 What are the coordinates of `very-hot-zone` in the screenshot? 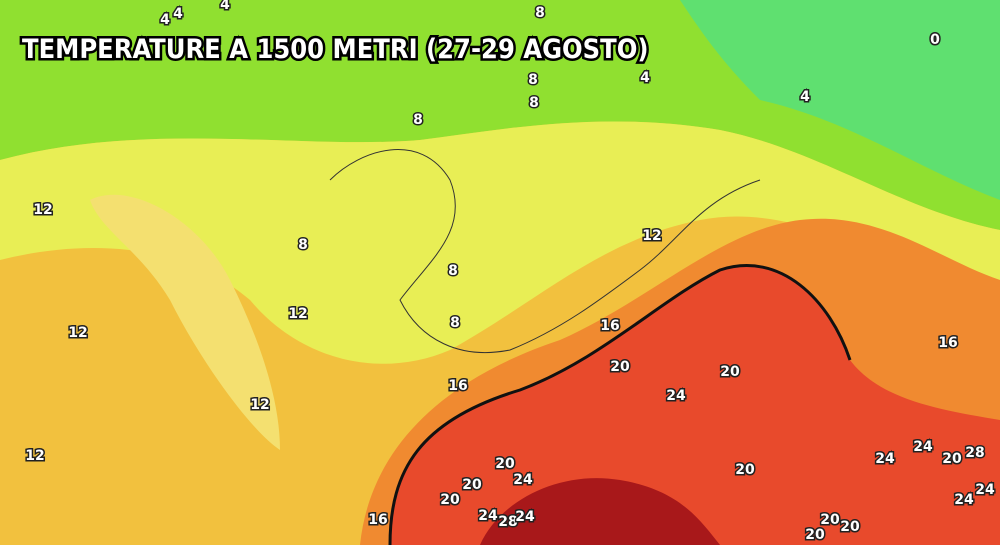 It's located at (600, 511).